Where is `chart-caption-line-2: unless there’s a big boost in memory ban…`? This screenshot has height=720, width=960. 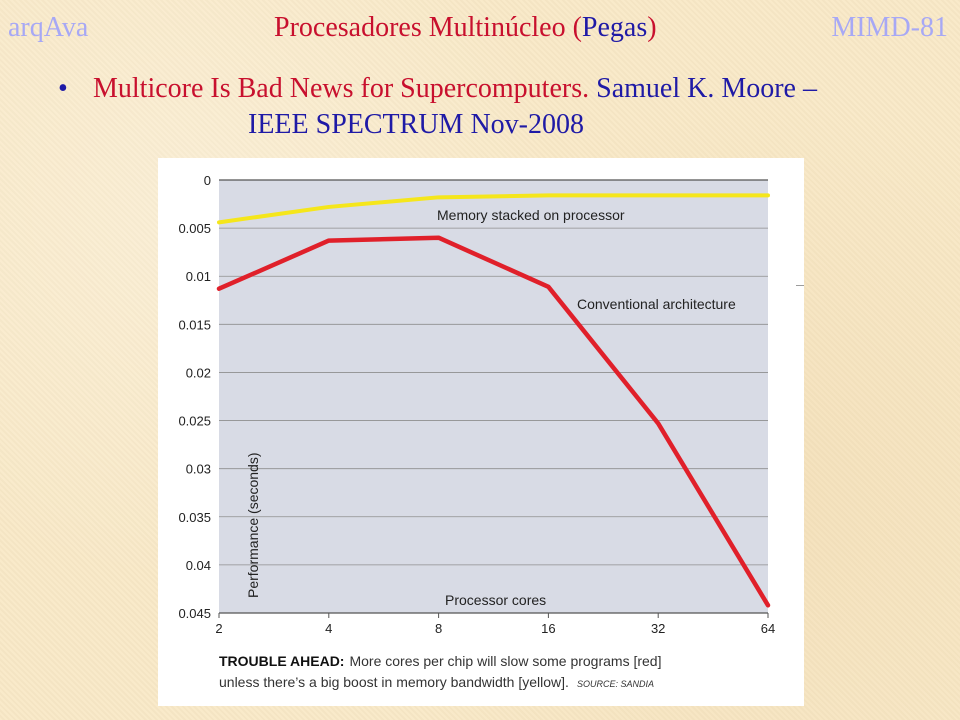
chart-caption-line-2: unless there’s a big boost in memory ban… is located at coordinates (436, 682).